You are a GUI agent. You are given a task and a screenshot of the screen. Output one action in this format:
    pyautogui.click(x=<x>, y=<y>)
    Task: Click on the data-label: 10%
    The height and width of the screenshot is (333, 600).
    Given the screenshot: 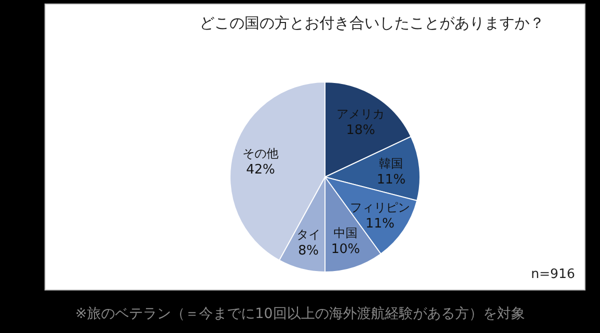 What is the action you would take?
    pyautogui.click(x=345, y=250)
    